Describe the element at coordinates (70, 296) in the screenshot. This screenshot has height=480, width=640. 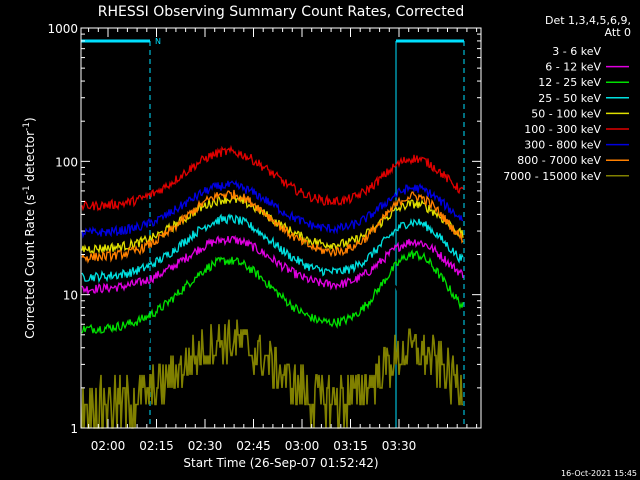
I see `y-tick-label-1: 10` at that location.